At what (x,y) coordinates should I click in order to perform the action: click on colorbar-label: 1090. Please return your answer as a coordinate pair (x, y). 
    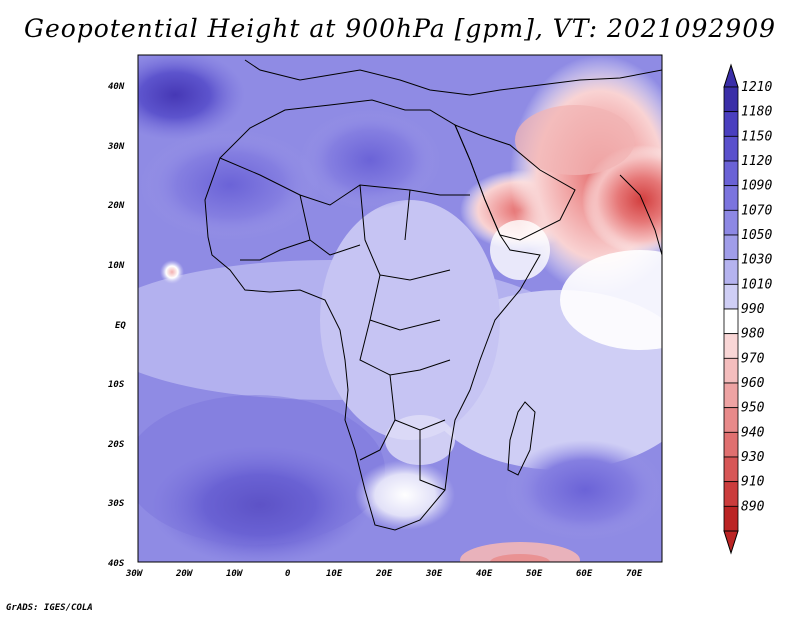
    Looking at the image, I should click on (756, 186).